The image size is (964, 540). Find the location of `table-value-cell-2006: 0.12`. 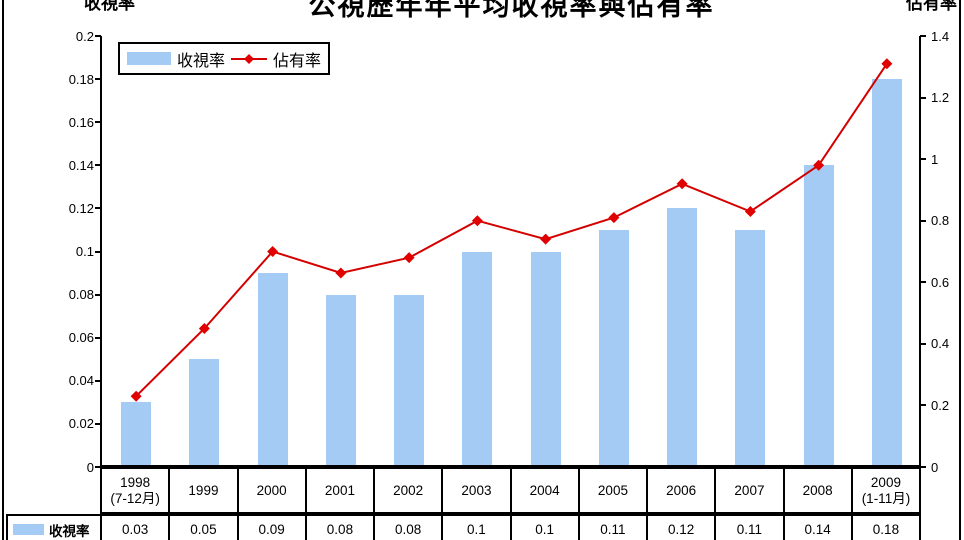

table-value-cell-2006: 0.12 is located at coordinates (681, 527).